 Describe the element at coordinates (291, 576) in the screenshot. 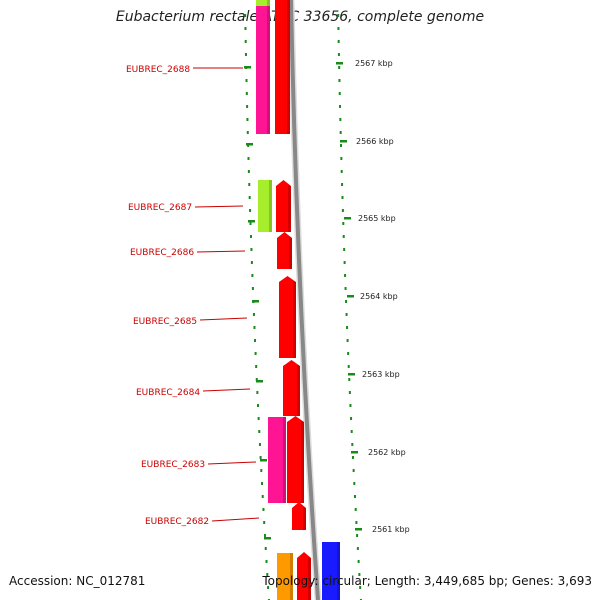

I see `gene-block-orange-shade` at that location.